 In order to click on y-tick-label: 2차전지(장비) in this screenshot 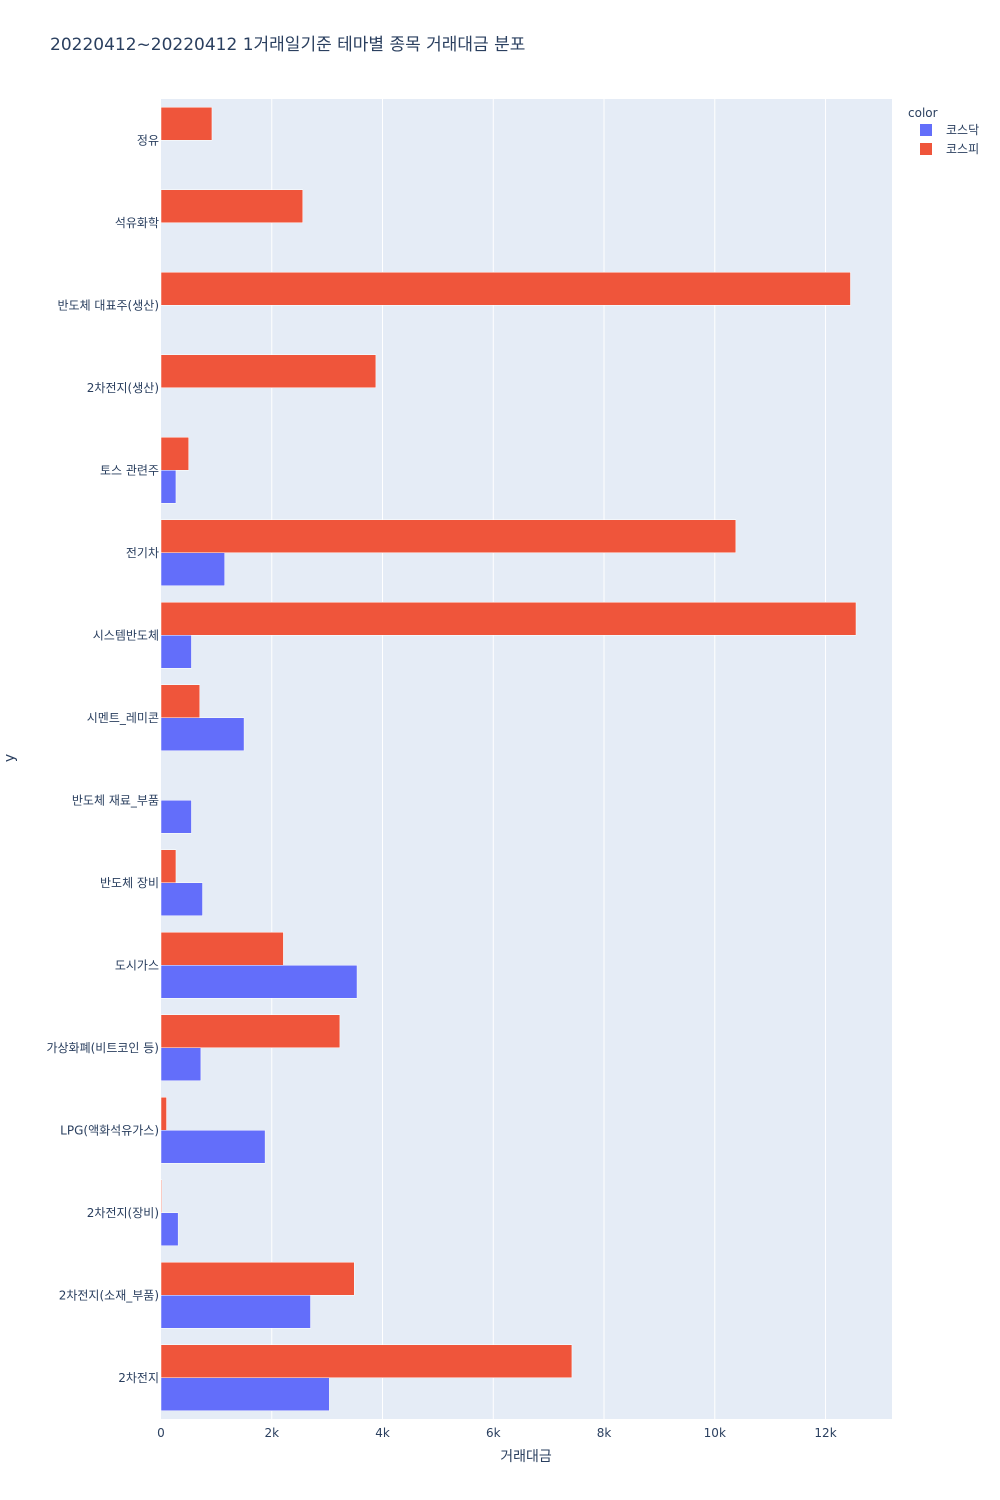, I will do `click(123, 1213)`.